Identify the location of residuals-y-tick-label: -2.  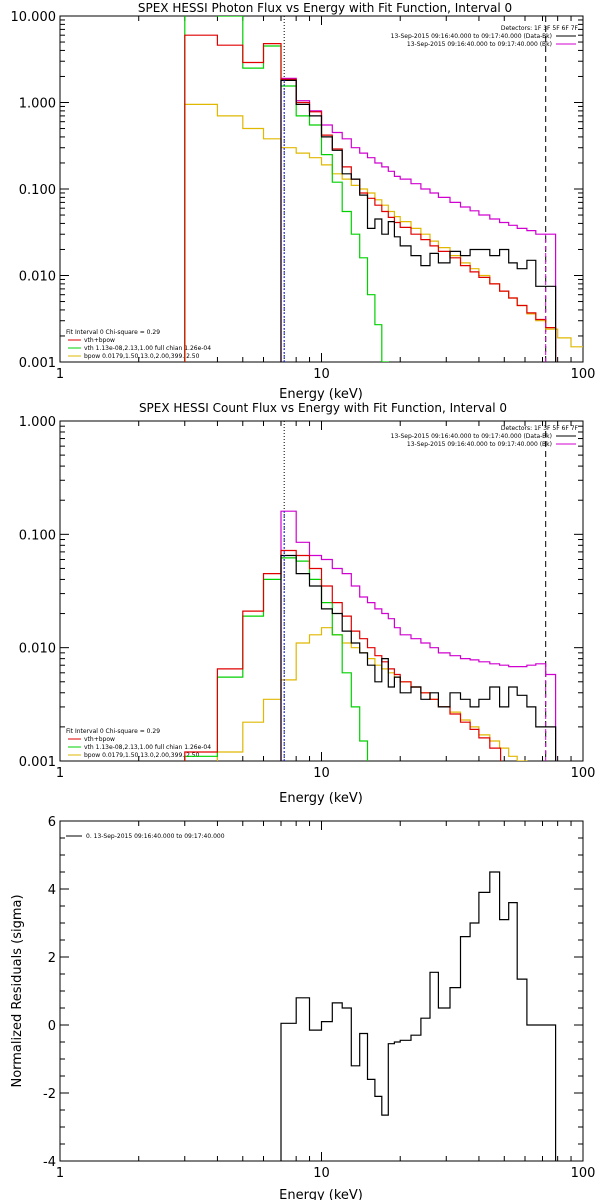
(49, 1094).